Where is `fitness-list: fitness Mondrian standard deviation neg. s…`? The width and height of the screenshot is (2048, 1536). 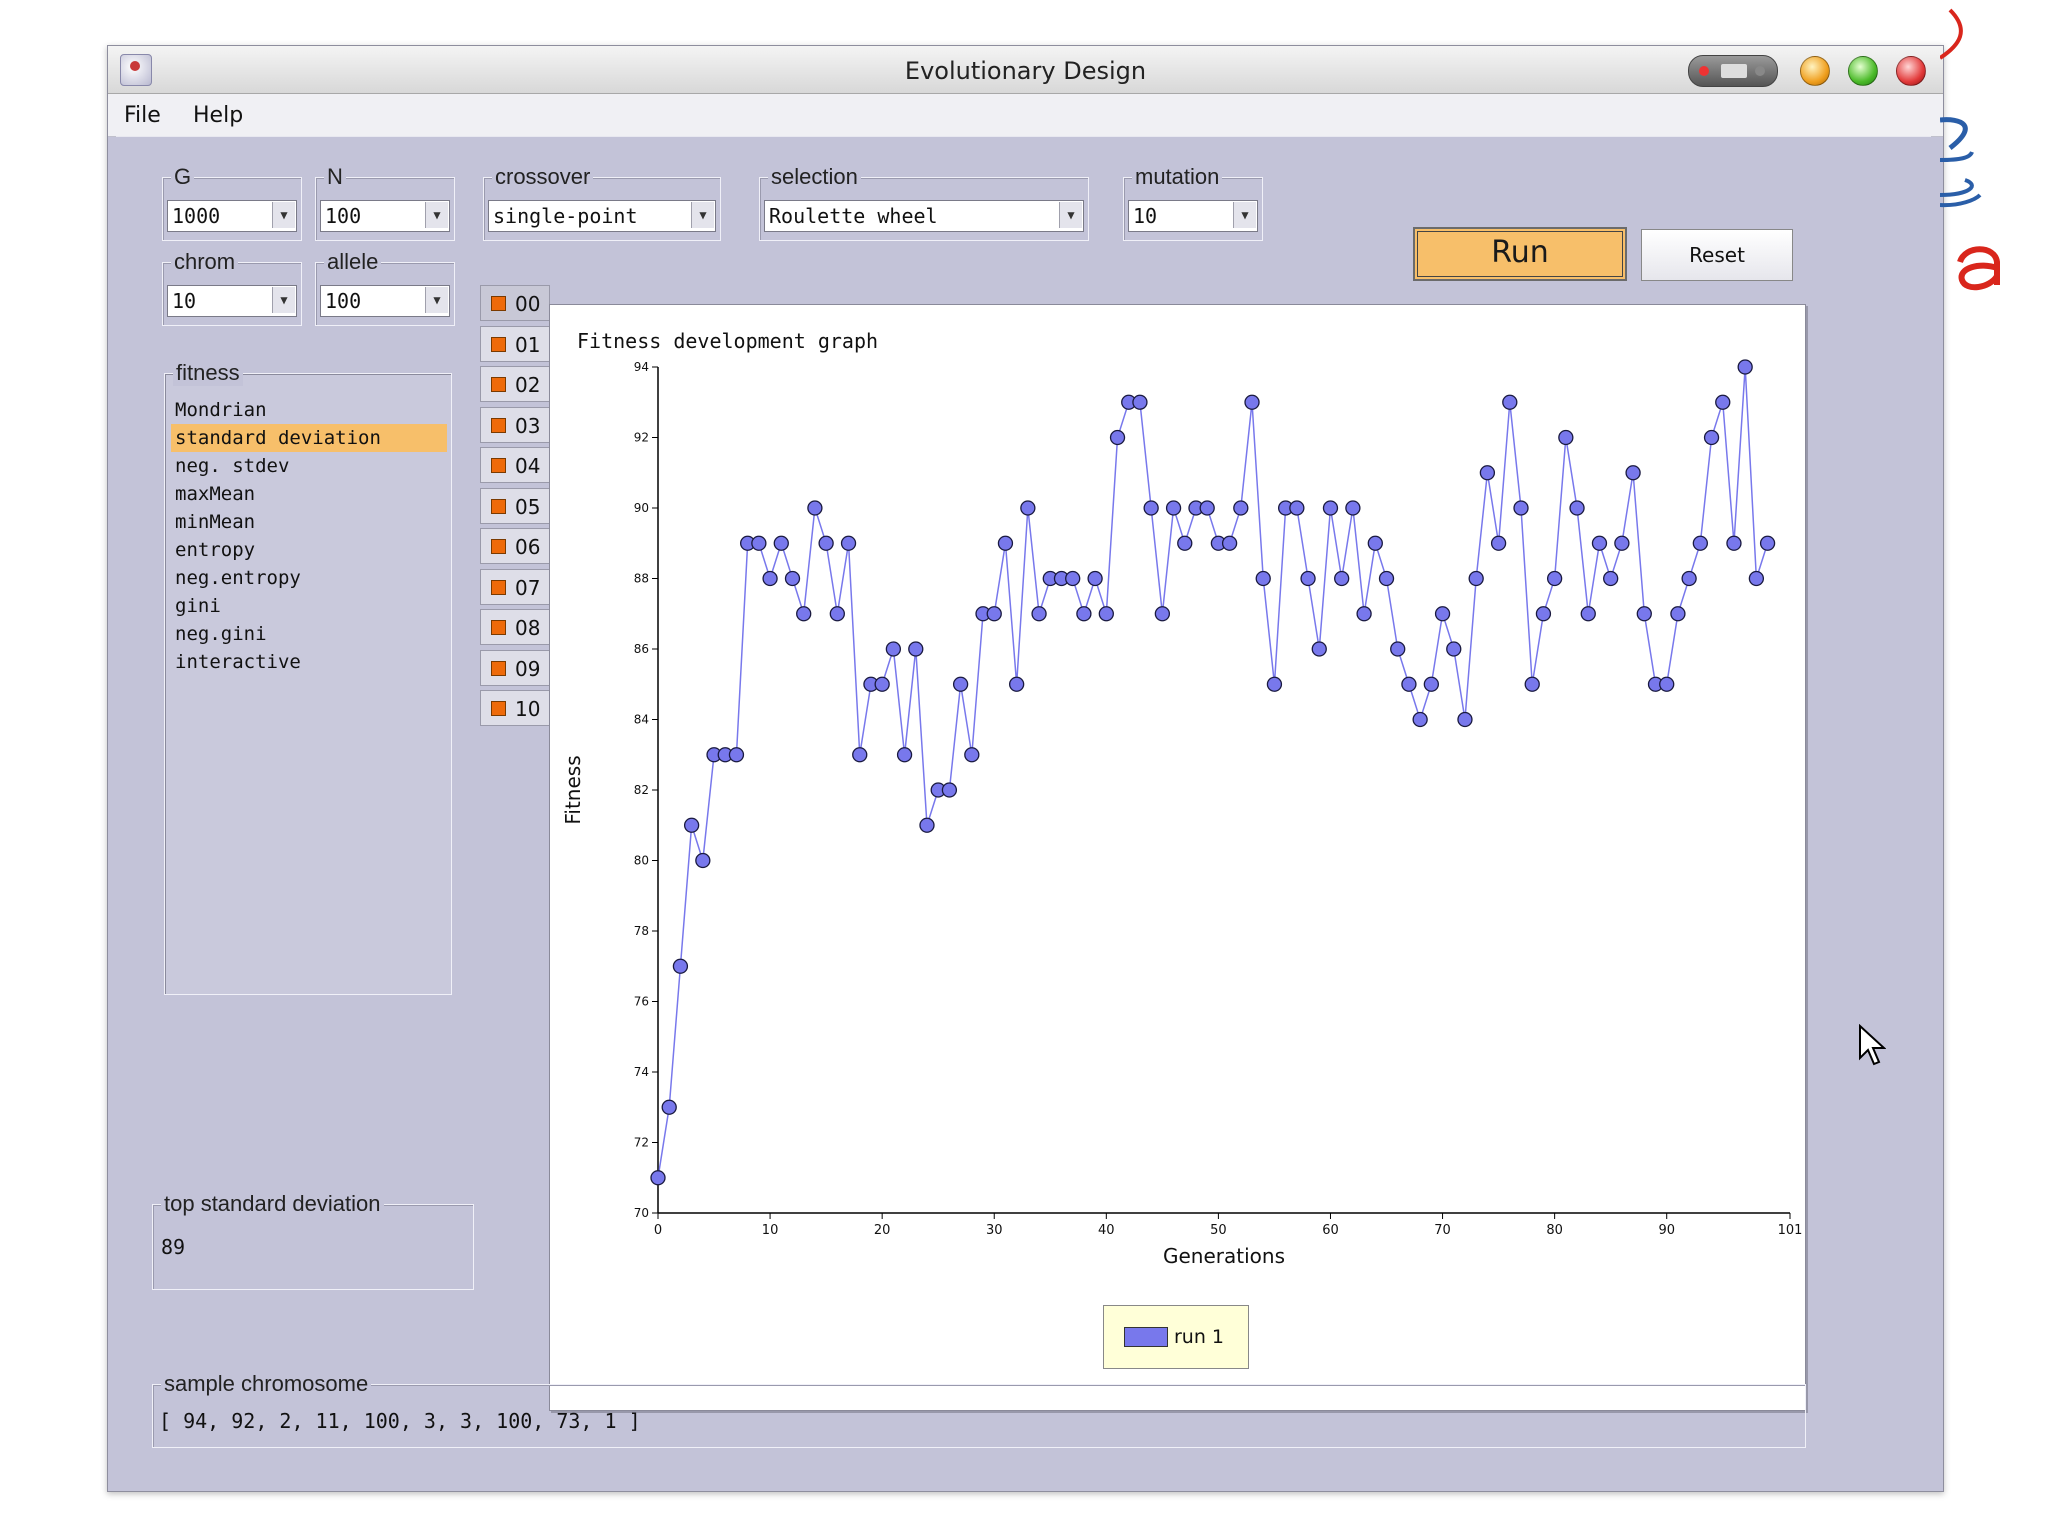 fitness-list: fitness Mondrian standard deviation neg. s… is located at coordinates (308, 677).